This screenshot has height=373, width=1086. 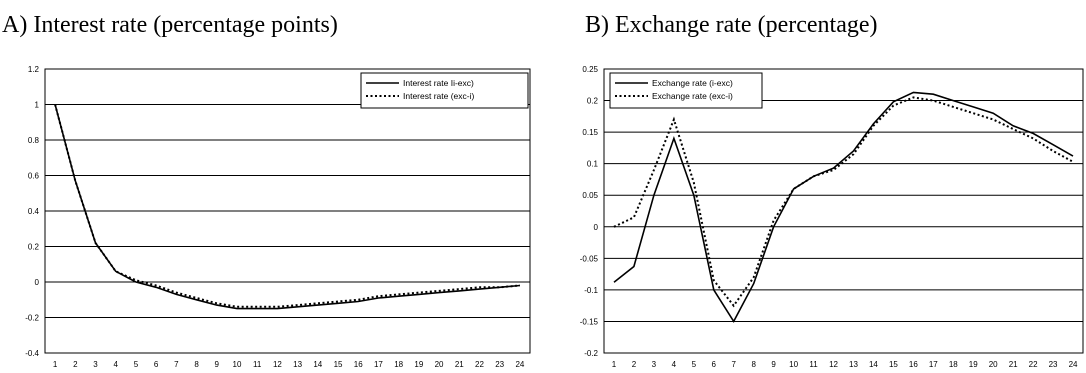 I want to click on y-tick-label: 0.15, so click(x=590, y=132).